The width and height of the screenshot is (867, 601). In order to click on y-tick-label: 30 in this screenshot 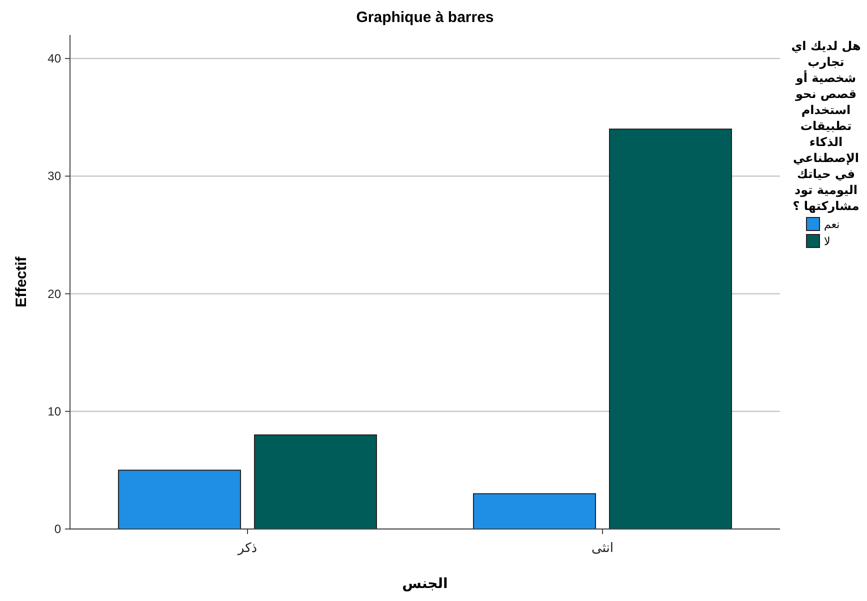, I will do `click(55, 176)`.